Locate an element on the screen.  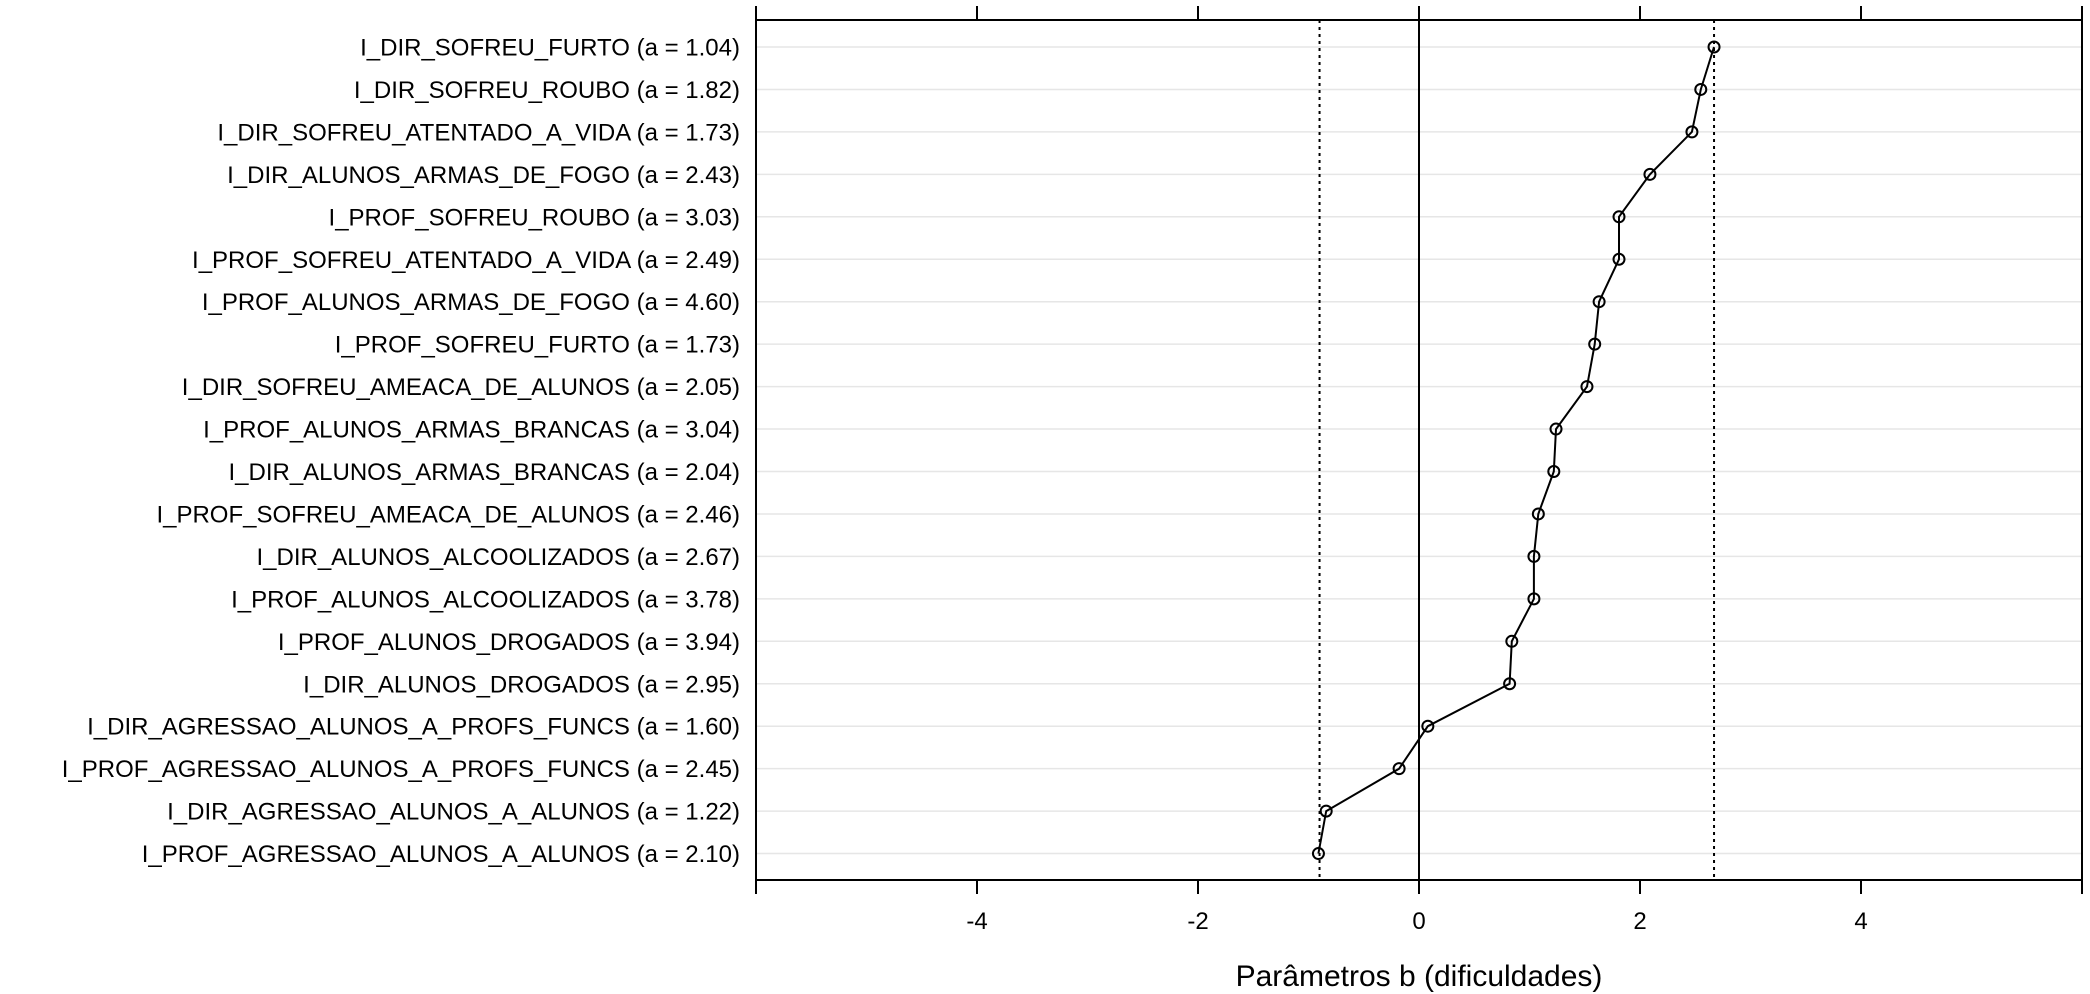
item-label: I_DIR_SOFREU_ATENTADO_A_VIDA (a = 1.73) is located at coordinates (478, 132).